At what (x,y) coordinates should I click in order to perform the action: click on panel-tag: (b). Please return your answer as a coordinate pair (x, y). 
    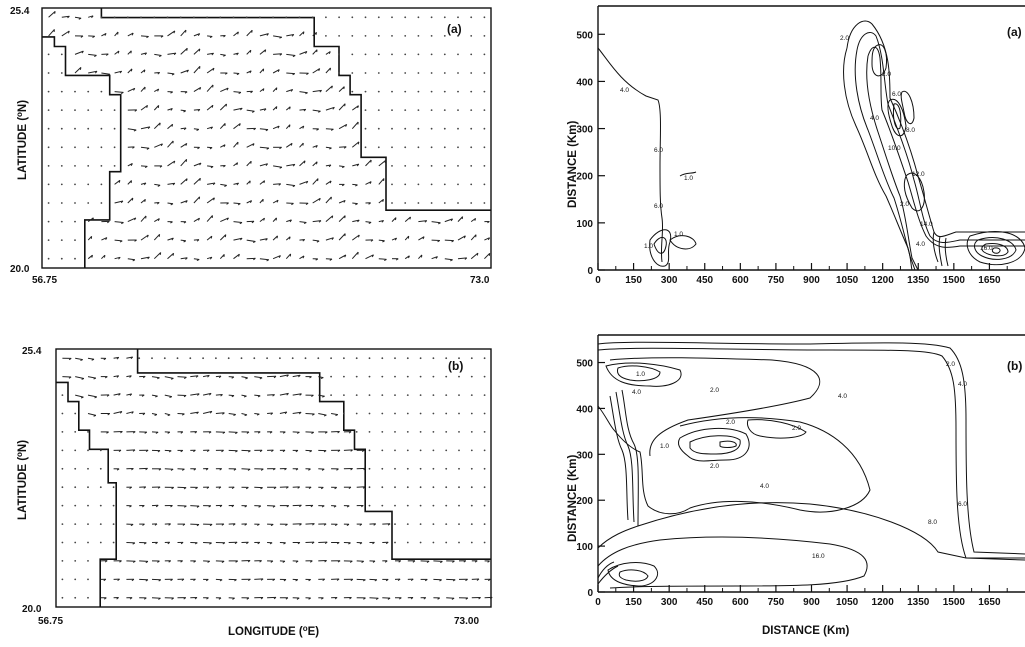
    Looking at the image, I should click on (1014, 366).